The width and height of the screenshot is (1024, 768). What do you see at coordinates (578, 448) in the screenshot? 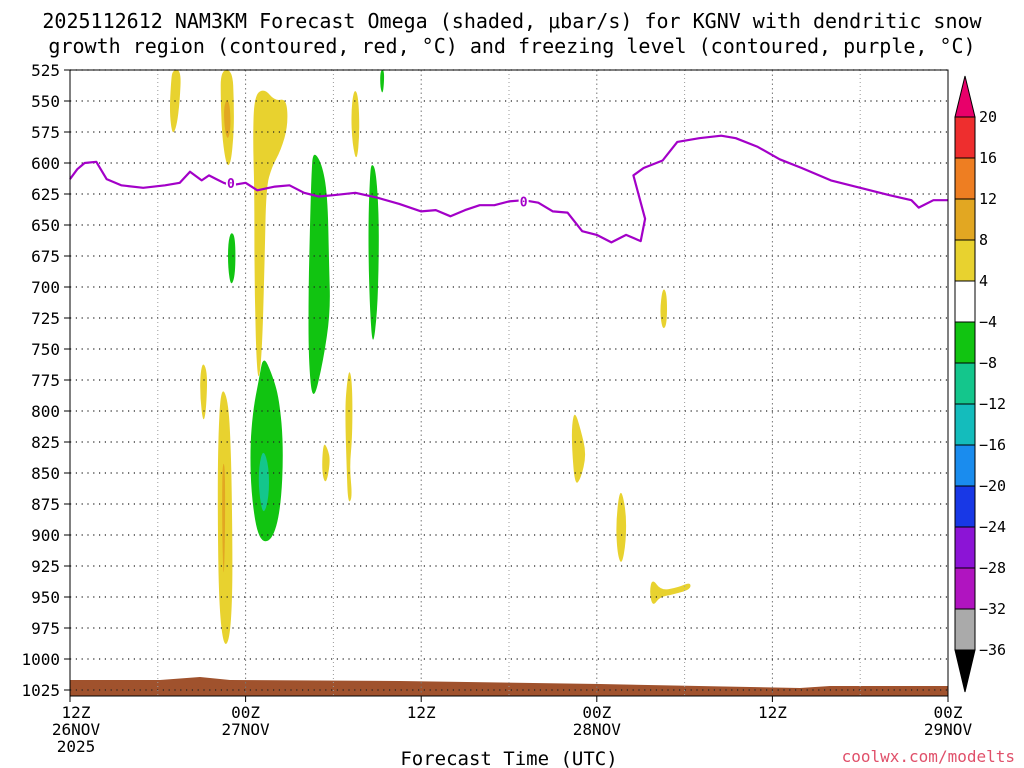
I see `omega-region-o` at bounding box center [578, 448].